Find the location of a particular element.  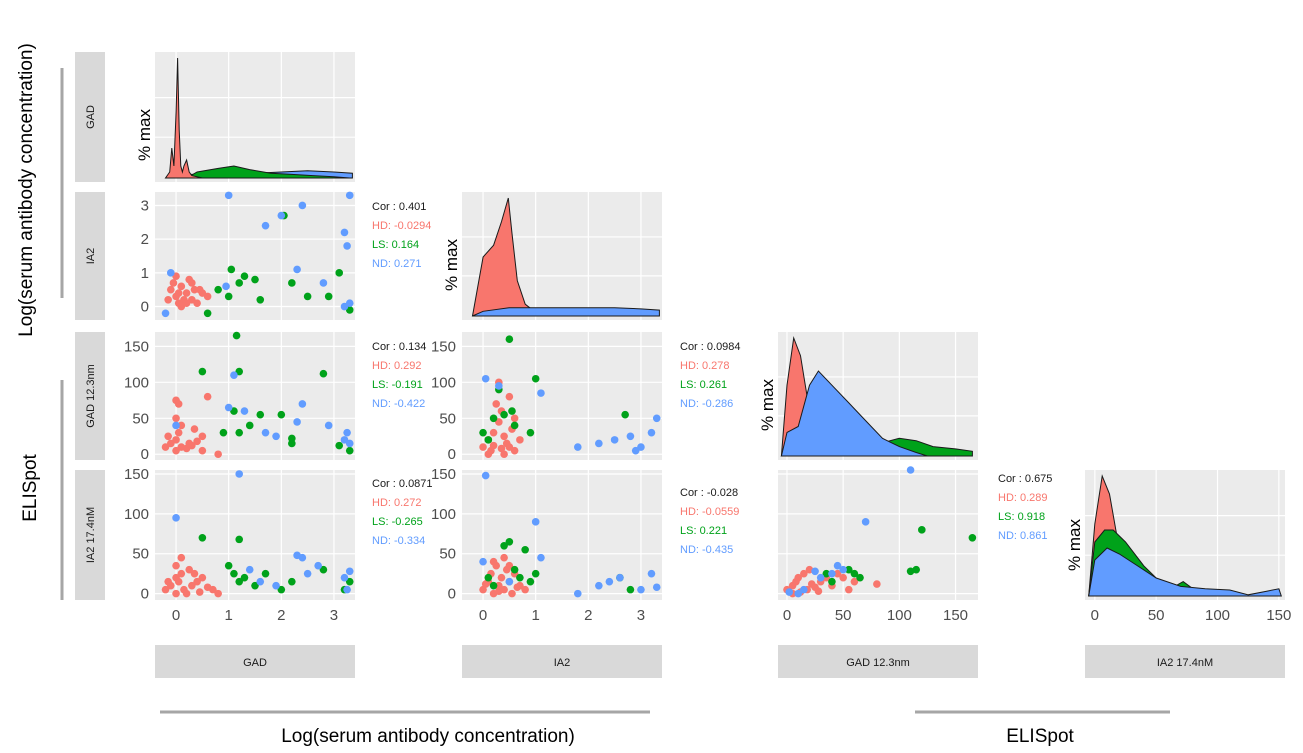

scatter-panel-ia2-17-4nm-vs-gad-12-3nm is located at coordinates (878, 533).